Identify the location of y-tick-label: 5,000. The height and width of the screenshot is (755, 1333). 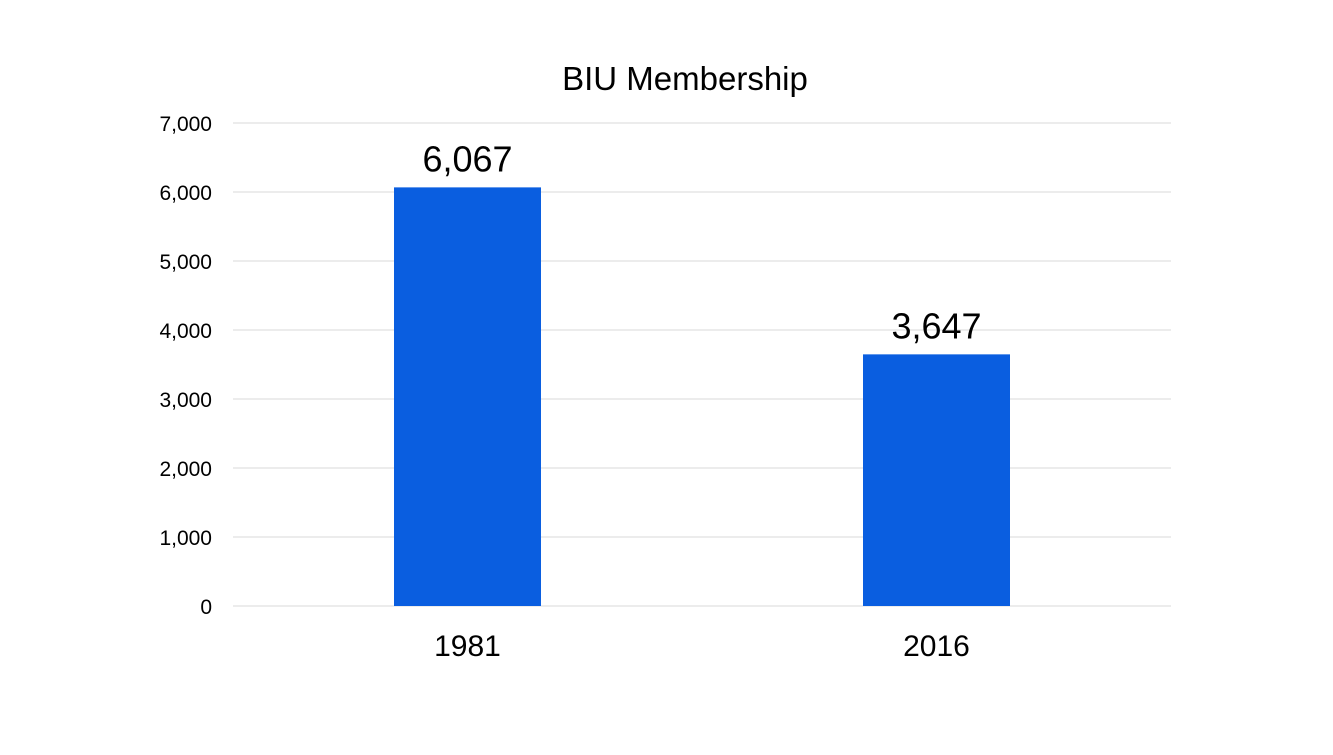
(185, 262).